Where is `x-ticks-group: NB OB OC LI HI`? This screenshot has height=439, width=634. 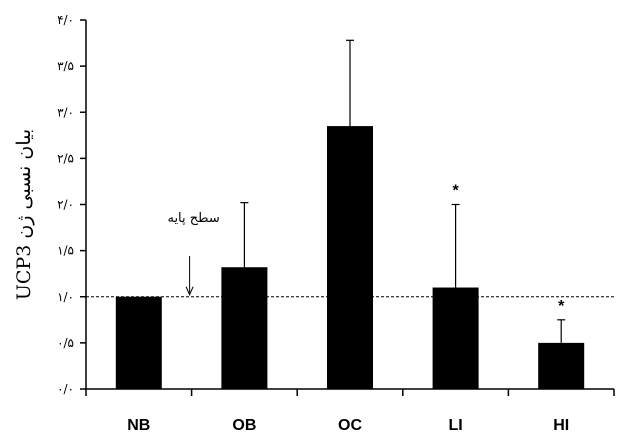 x-ticks-group: NB OB OC LI HI is located at coordinates (350, 411).